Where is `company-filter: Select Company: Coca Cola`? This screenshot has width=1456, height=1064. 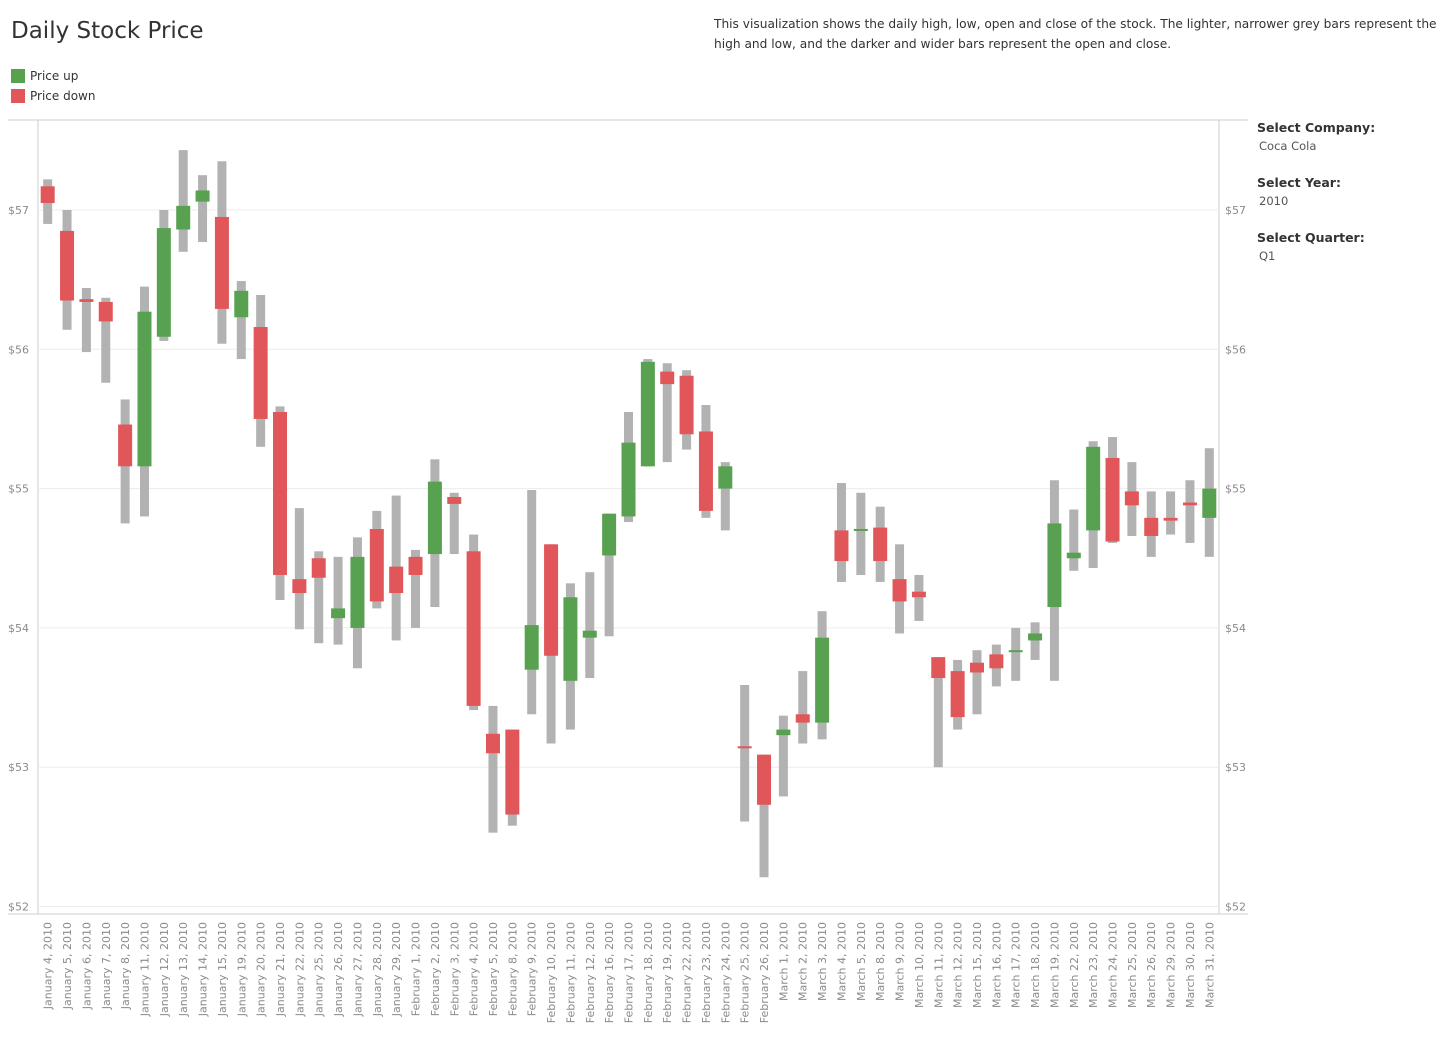 company-filter: Select Company: Coca Cola is located at coordinates (1352, 136).